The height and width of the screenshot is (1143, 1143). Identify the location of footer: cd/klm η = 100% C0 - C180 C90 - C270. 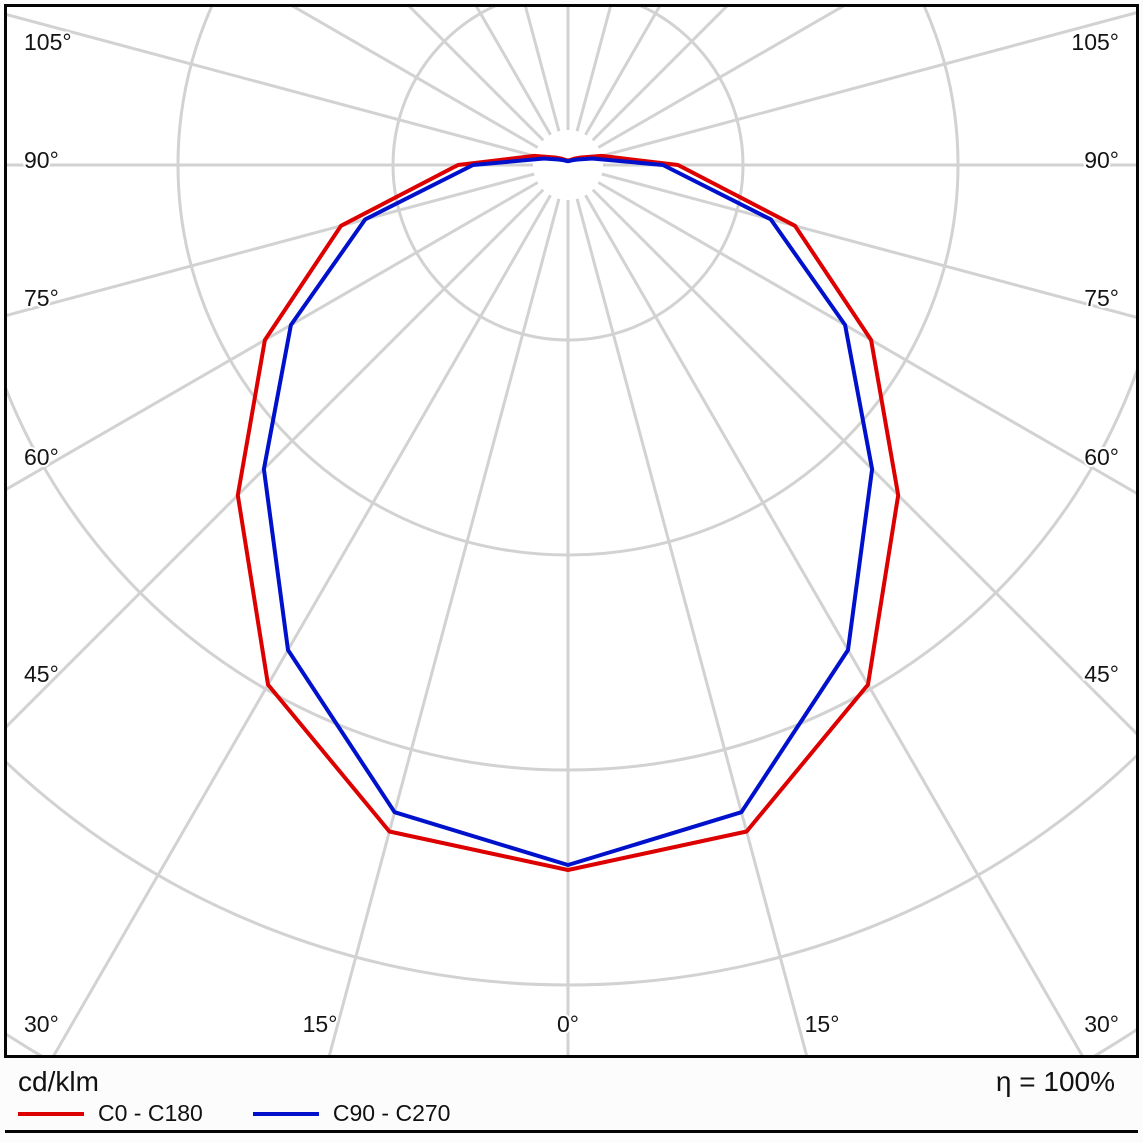
(571, 1100).